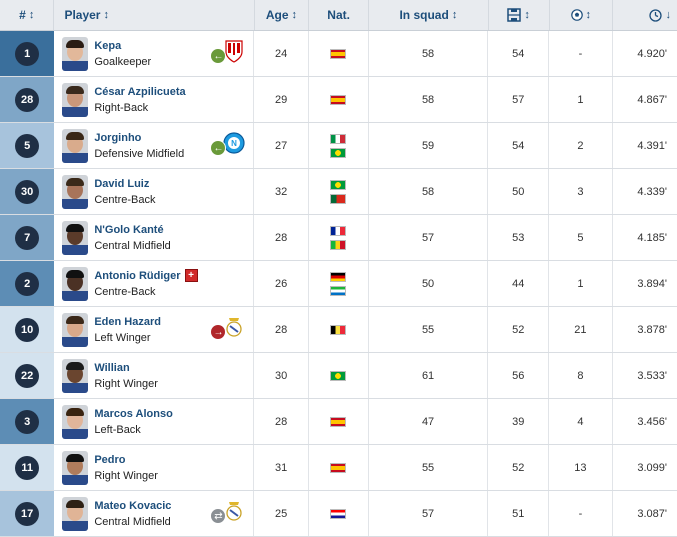  I want to click on transfer-info: →, so click(227, 327).